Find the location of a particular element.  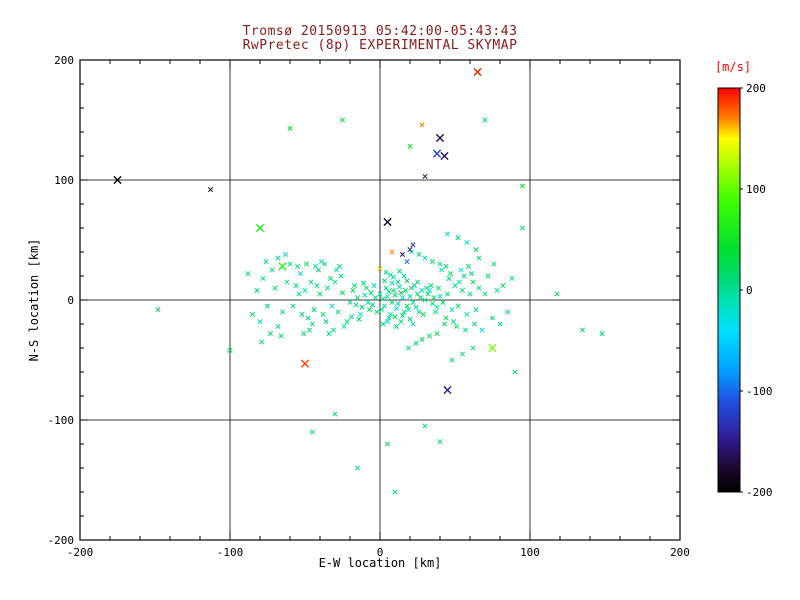

x-tick-label: 0 is located at coordinates (380, 552).